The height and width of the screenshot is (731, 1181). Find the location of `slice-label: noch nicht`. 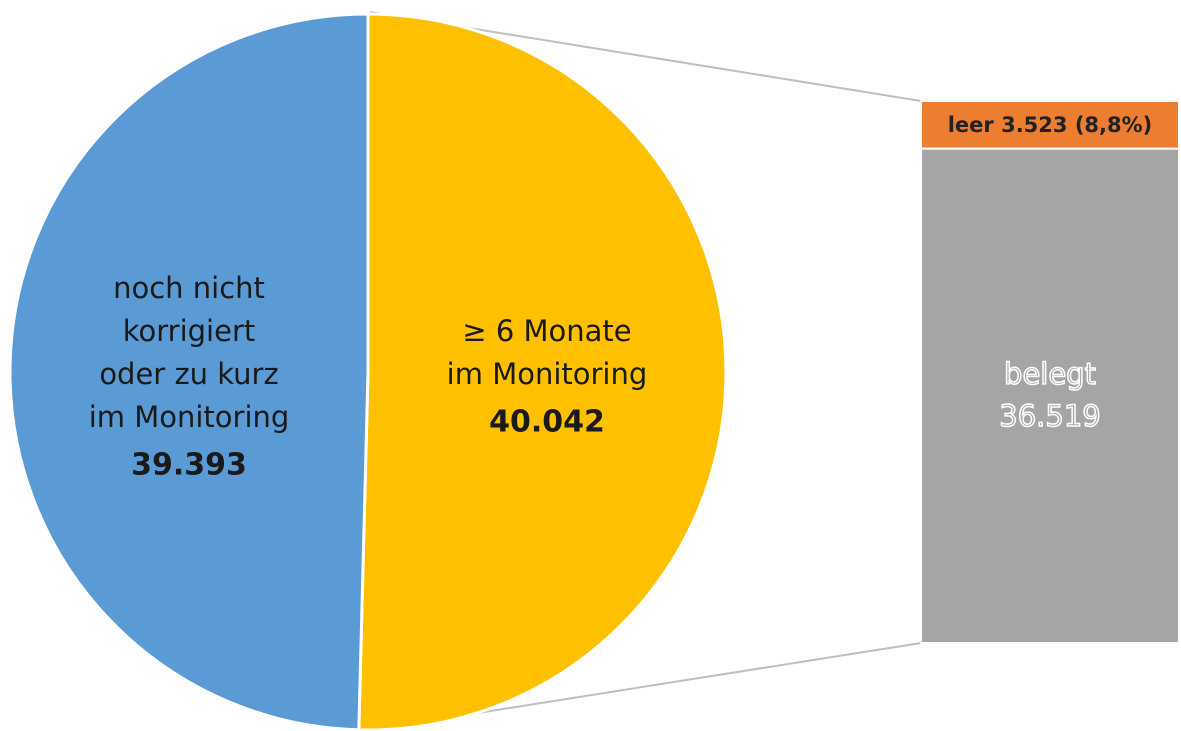

slice-label: noch nicht is located at coordinates (189, 288).